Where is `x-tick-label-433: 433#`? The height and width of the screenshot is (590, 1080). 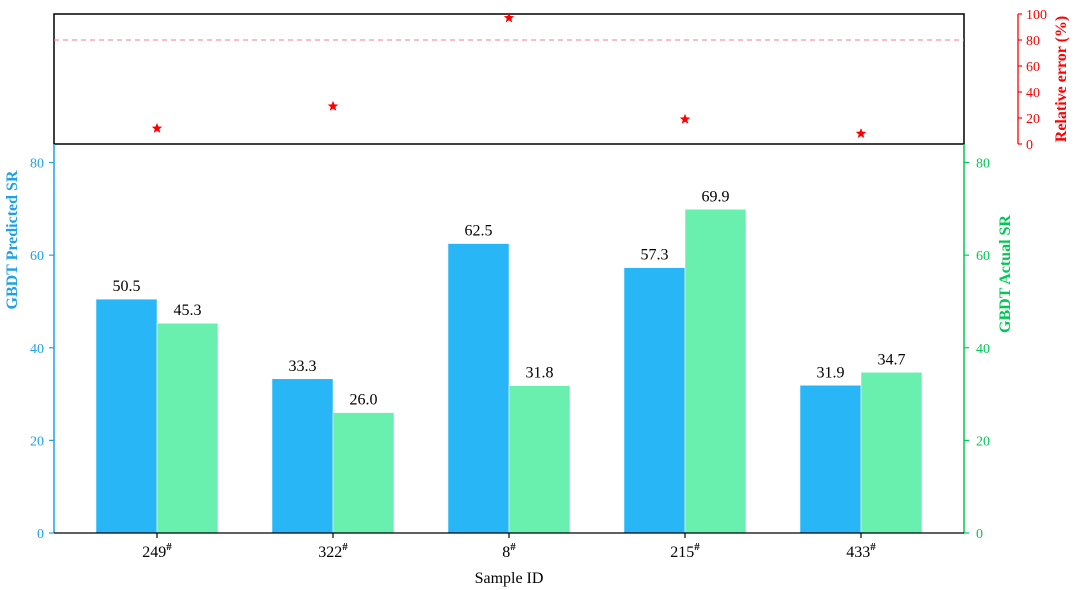 x-tick-label-433: 433# is located at coordinates (861, 551).